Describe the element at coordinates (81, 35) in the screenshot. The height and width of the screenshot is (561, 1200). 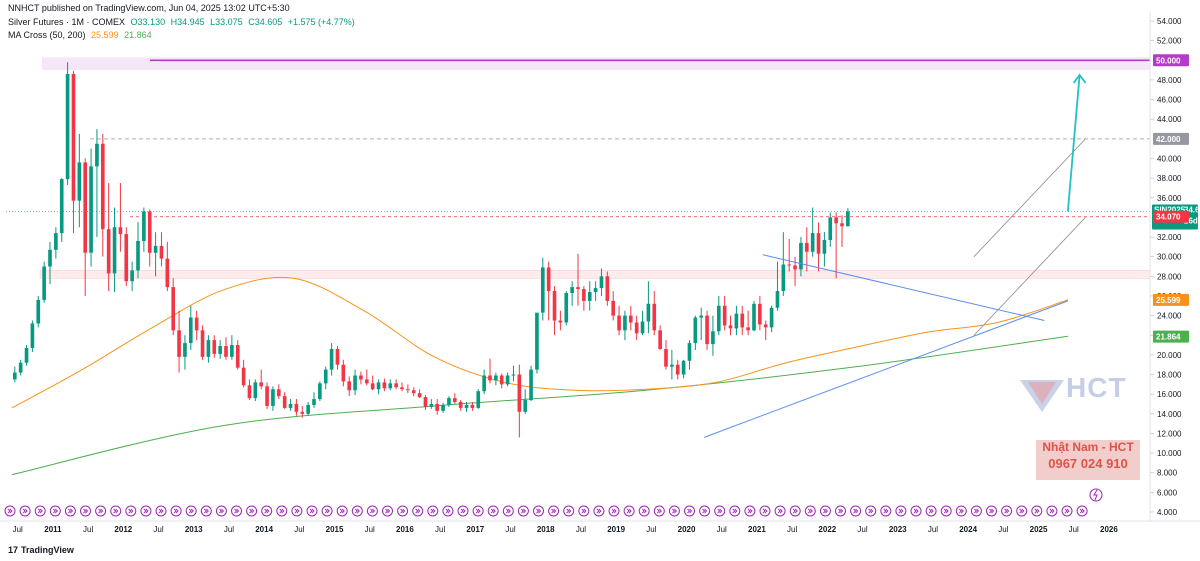
I see `indicator-legend: MA Cross (50, 200) 25.599 21.864` at that location.